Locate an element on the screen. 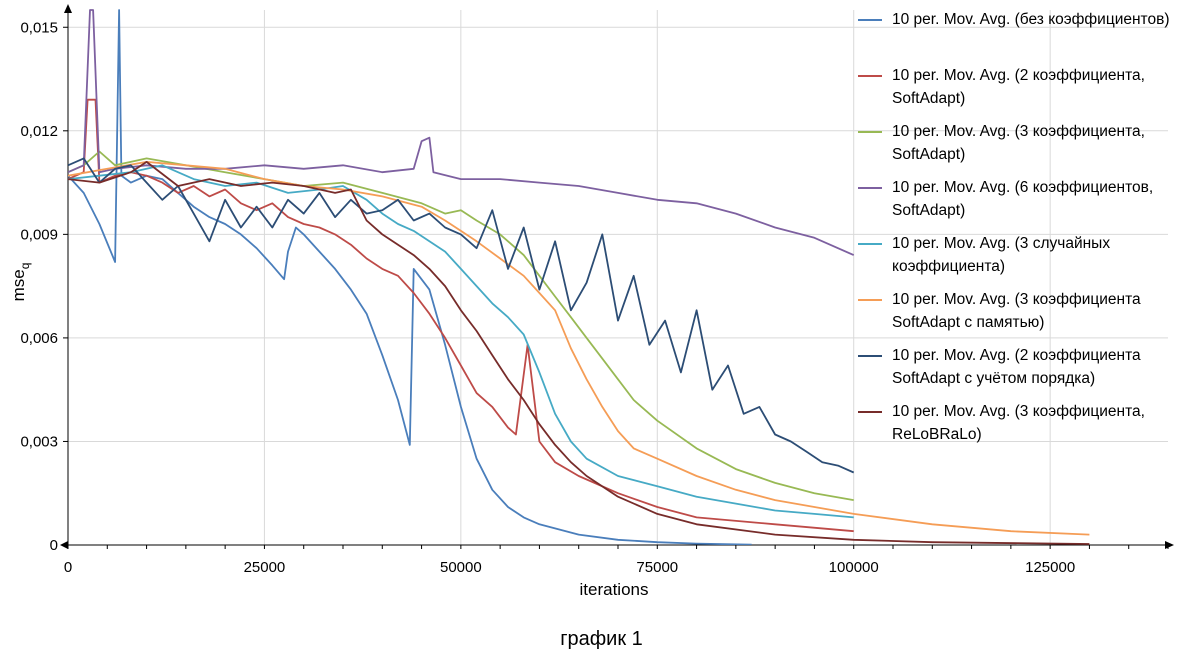  y-tick-label: 0 is located at coordinates (54, 545).